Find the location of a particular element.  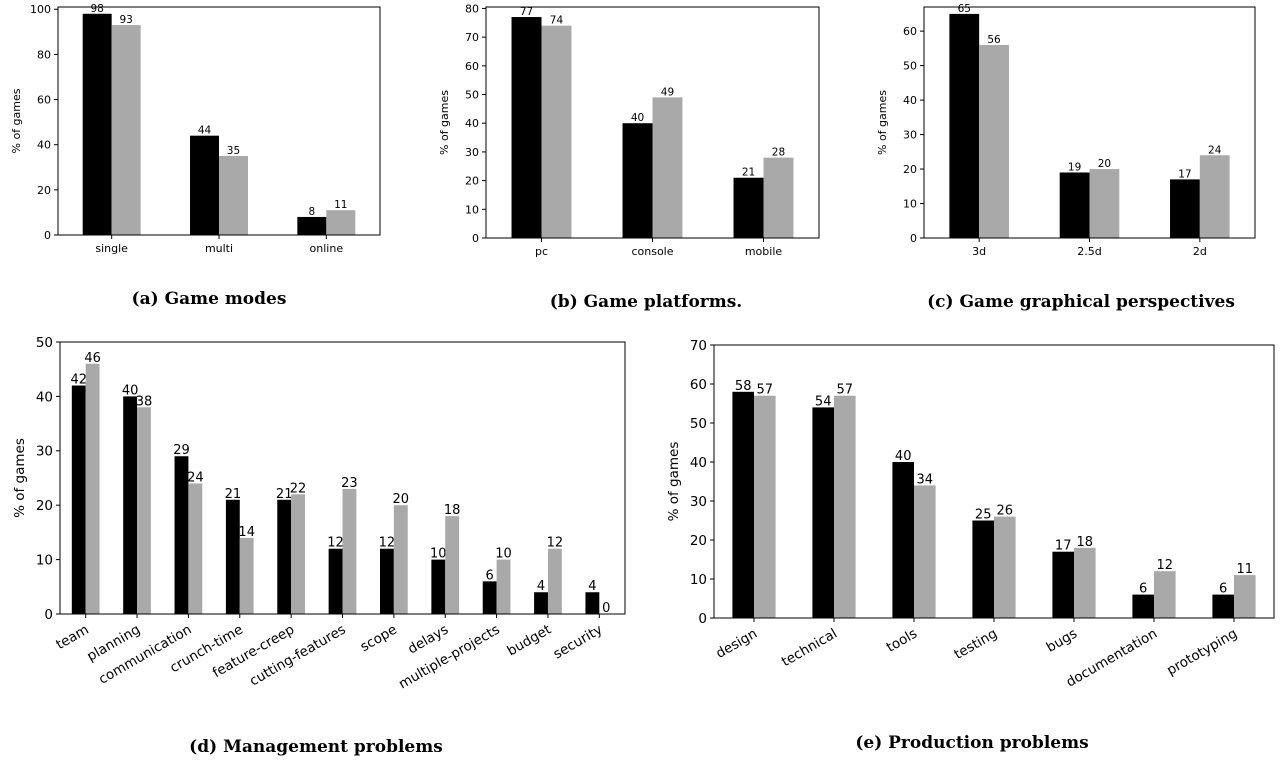

bar-2.5d-series-2 is located at coordinates (1104, 203).